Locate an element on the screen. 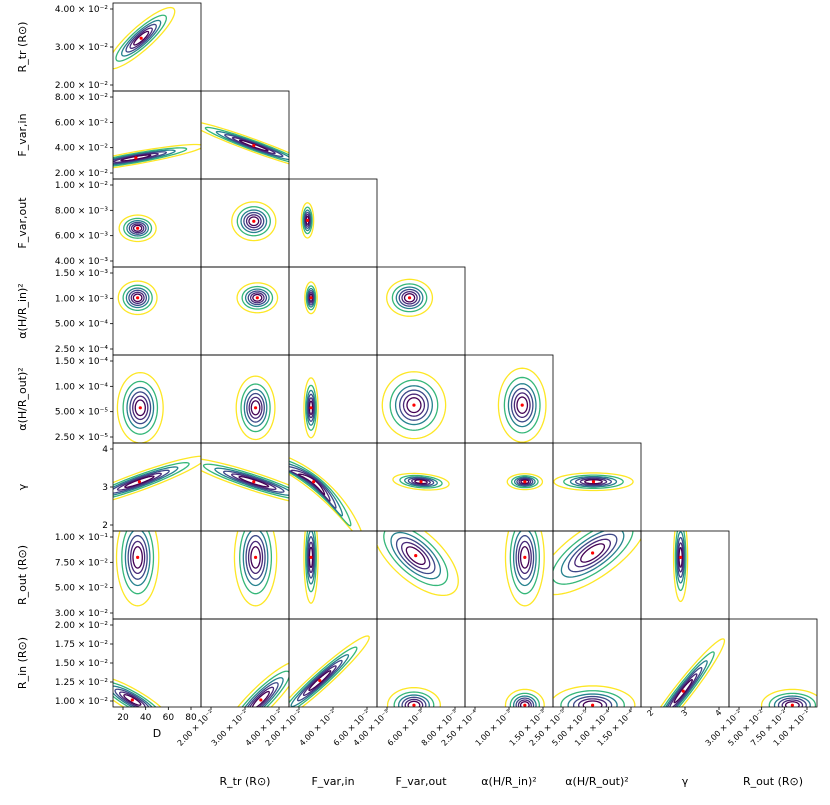  y-tick-label: 1.50 × 10⁻⁴ is located at coordinates (82, 362).